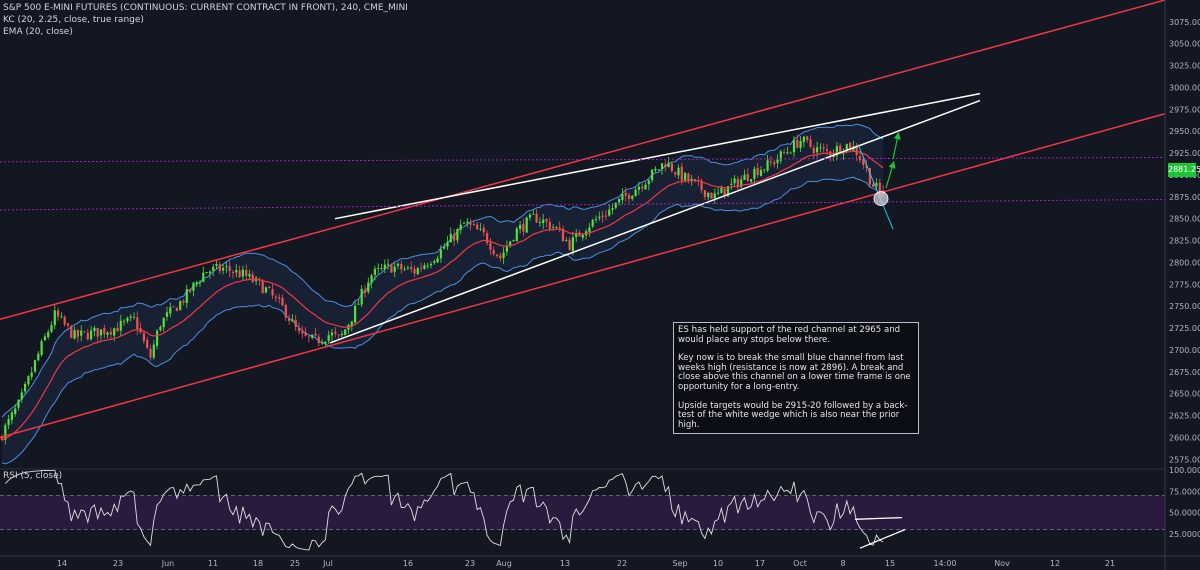 Image resolution: width=1200 pixels, height=570 pixels. Describe the element at coordinates (565, 563) in the screenshot. I see `time-tick-label: 13` at that location.